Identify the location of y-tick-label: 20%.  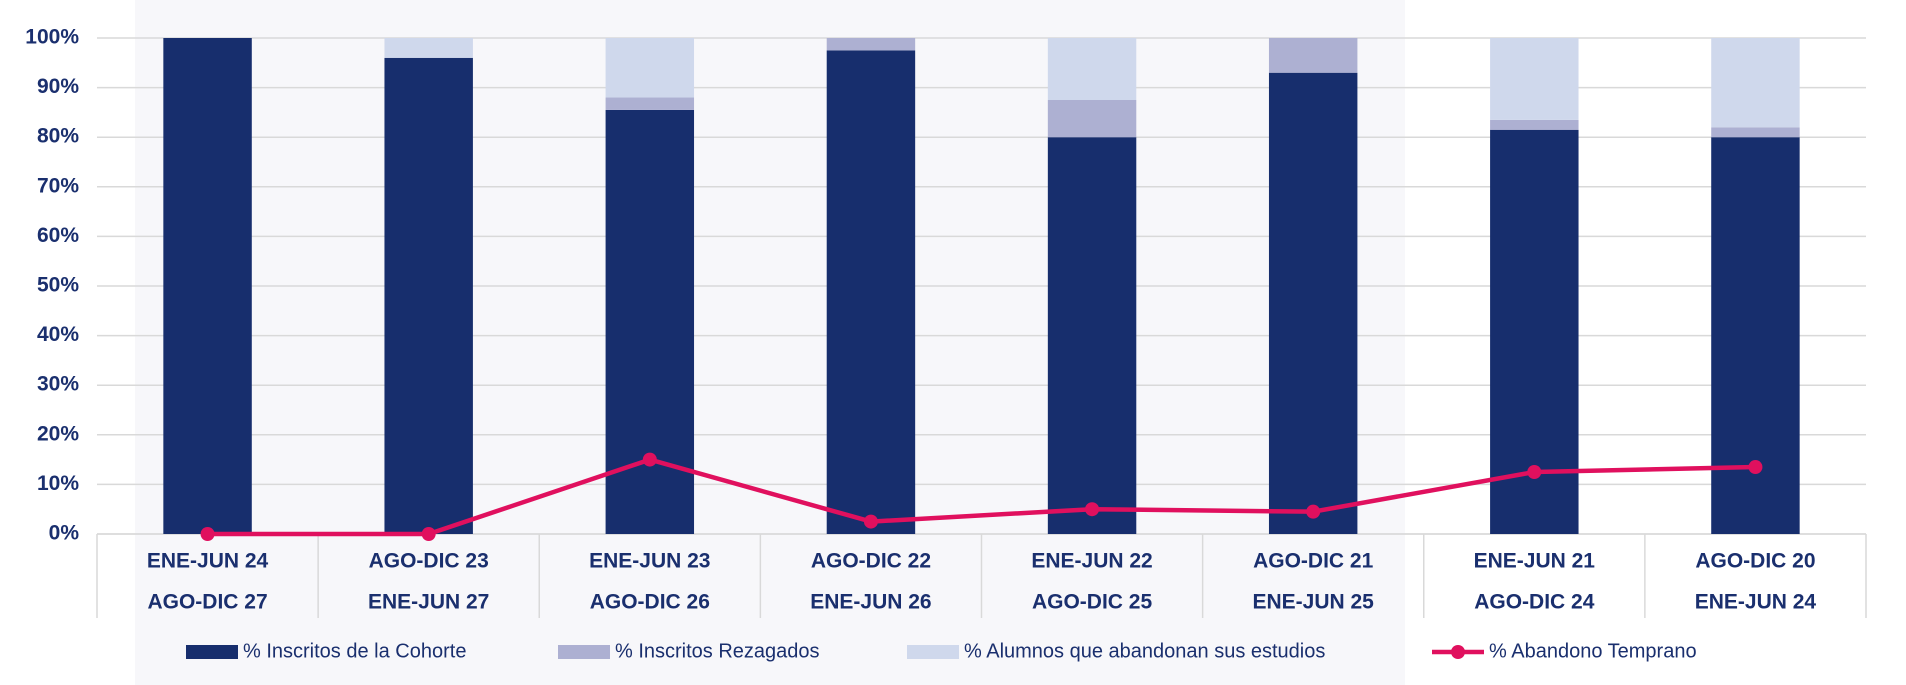
(58, 433).